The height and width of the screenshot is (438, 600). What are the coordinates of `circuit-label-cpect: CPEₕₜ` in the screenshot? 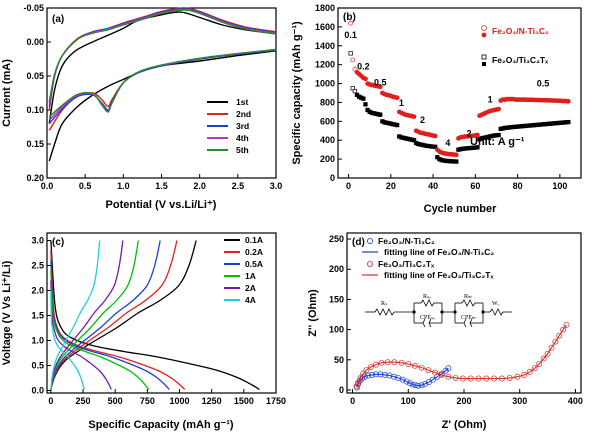 It's located at (468, 318).